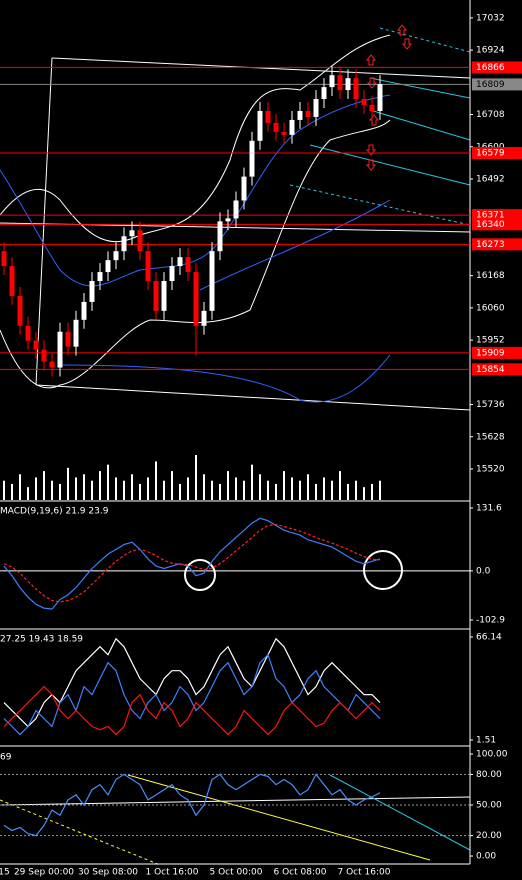  Describe the element at coordinates (490, 18) in the screenshot. I see `y-tick-label: 17032` at that location.